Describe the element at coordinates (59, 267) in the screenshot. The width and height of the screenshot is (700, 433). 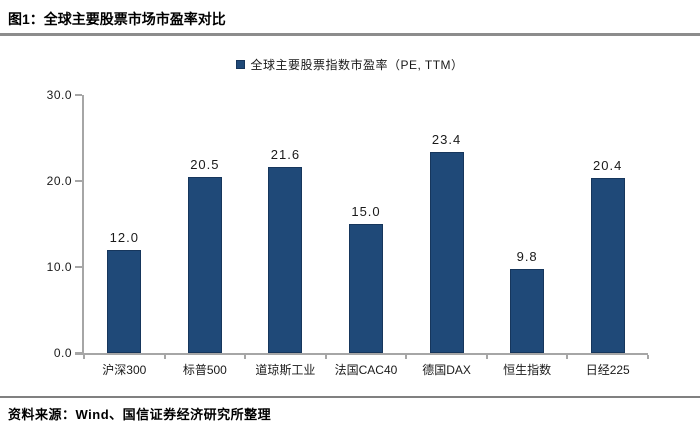
I see `y-axis-tick-label: 10.0` at that location.